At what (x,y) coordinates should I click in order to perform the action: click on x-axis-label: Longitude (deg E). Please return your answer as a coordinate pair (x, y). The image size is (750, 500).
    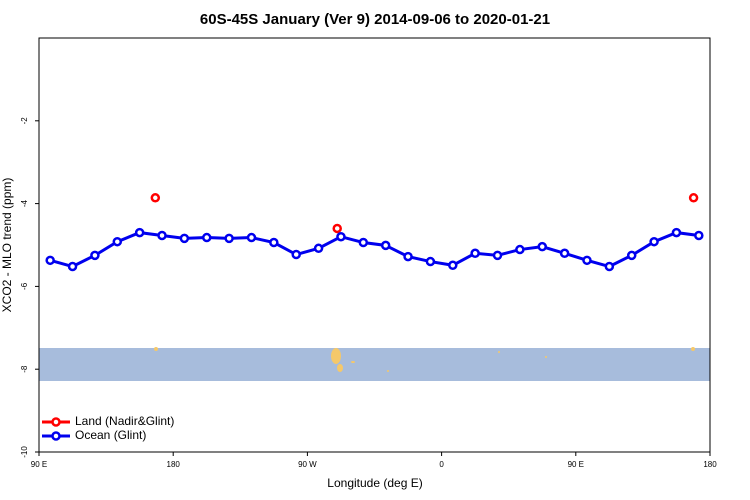
    Looking at the image, I should click on (374, 483).